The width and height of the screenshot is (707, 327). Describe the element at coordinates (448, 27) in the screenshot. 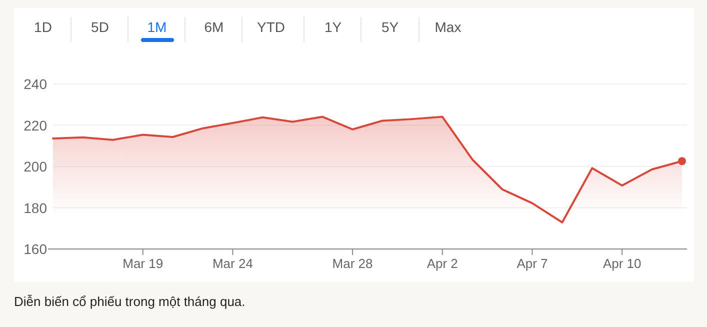

I see `text: Max` at that location.